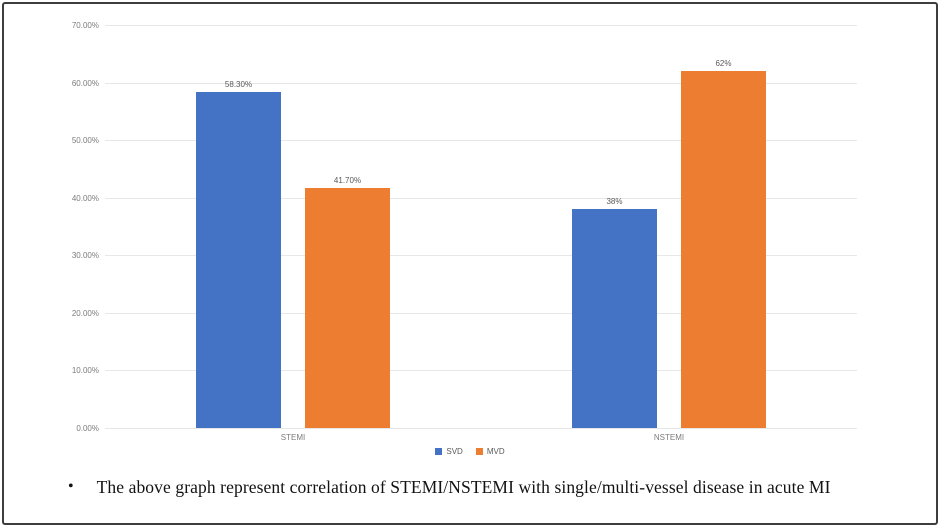  What do you see at coordinates (85, 198) in the screenshot?
I see `y-tick-label: 40.00%` at bounding box center [85, 198].